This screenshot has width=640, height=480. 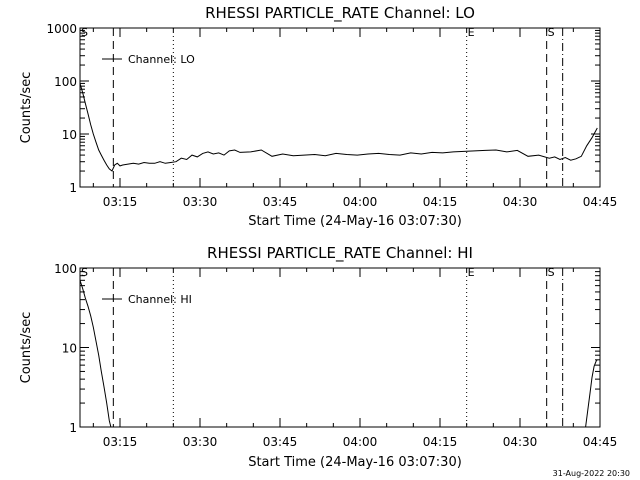 I want to click on series-line-early, so click(x=96, y=353).